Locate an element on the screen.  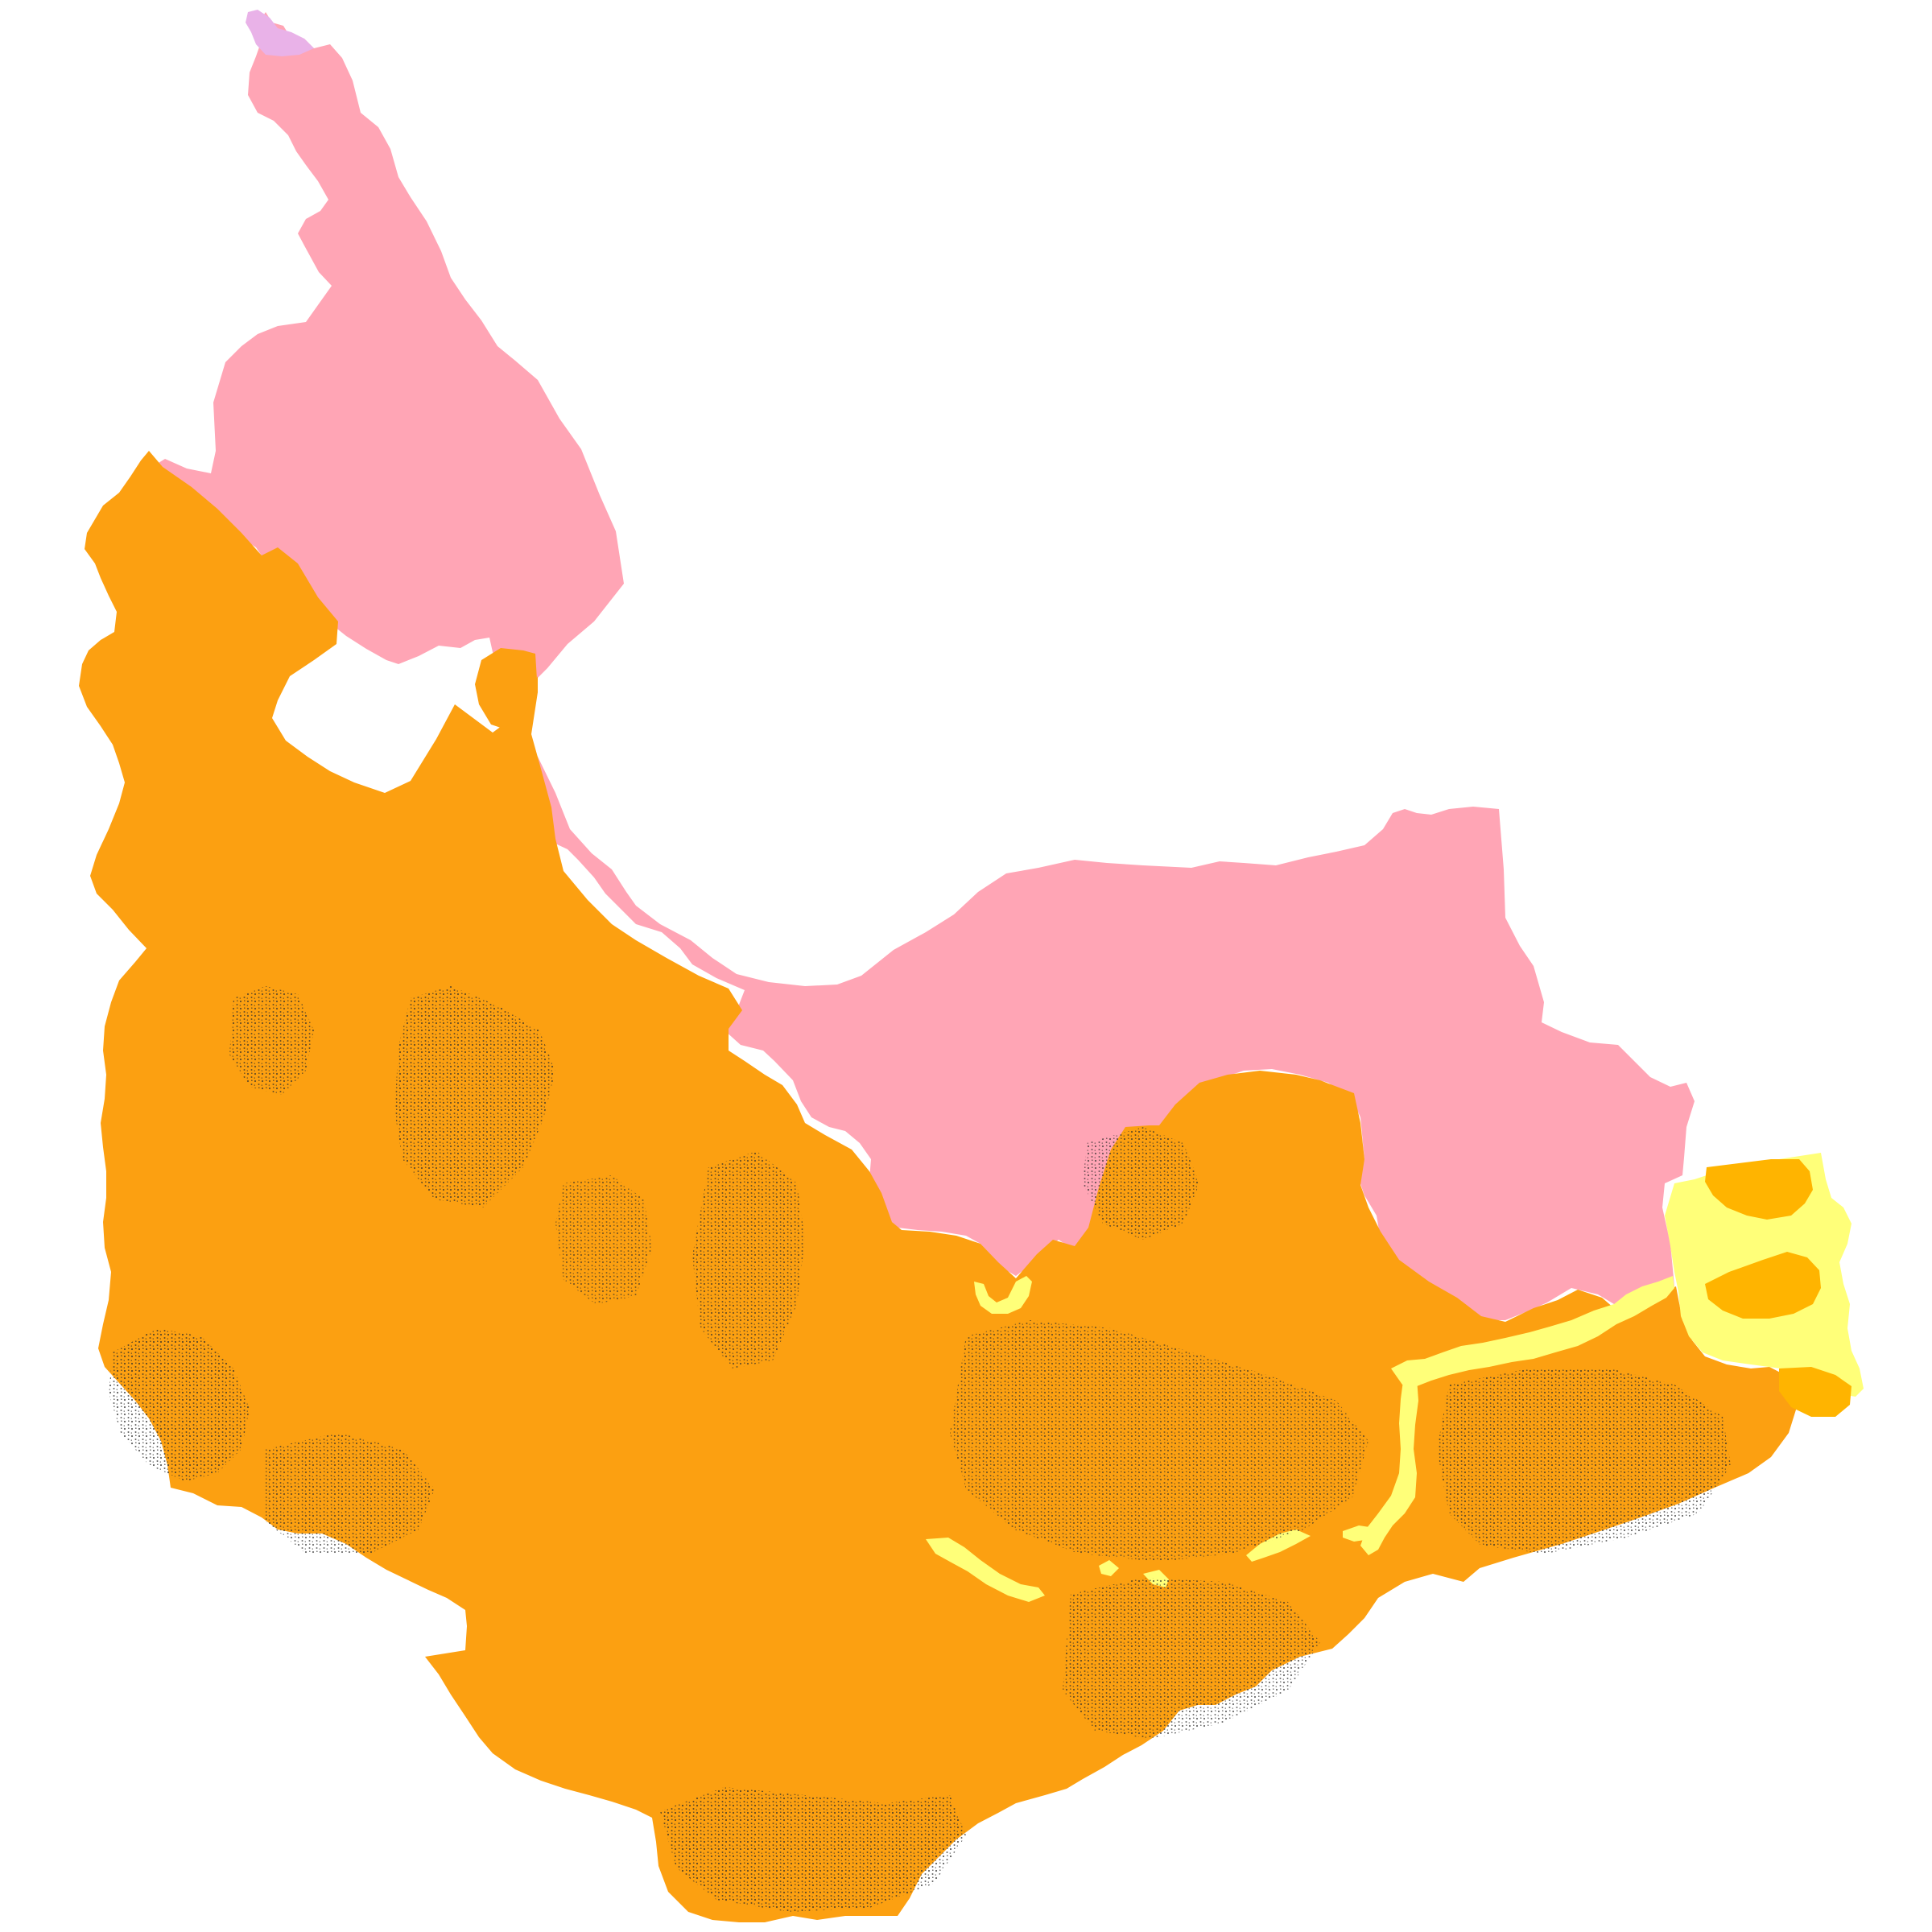
yellow-river-main is located at coordinates (1532, 1331).